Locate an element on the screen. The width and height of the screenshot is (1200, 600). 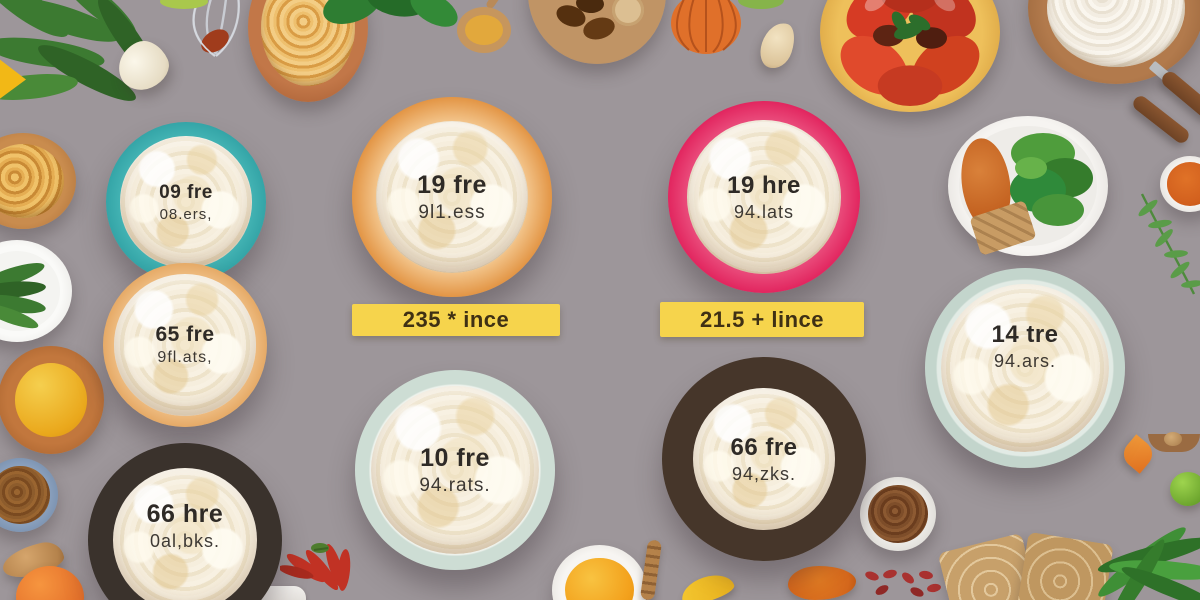
honey-dipper-icon is located at coordinates (651, 569).